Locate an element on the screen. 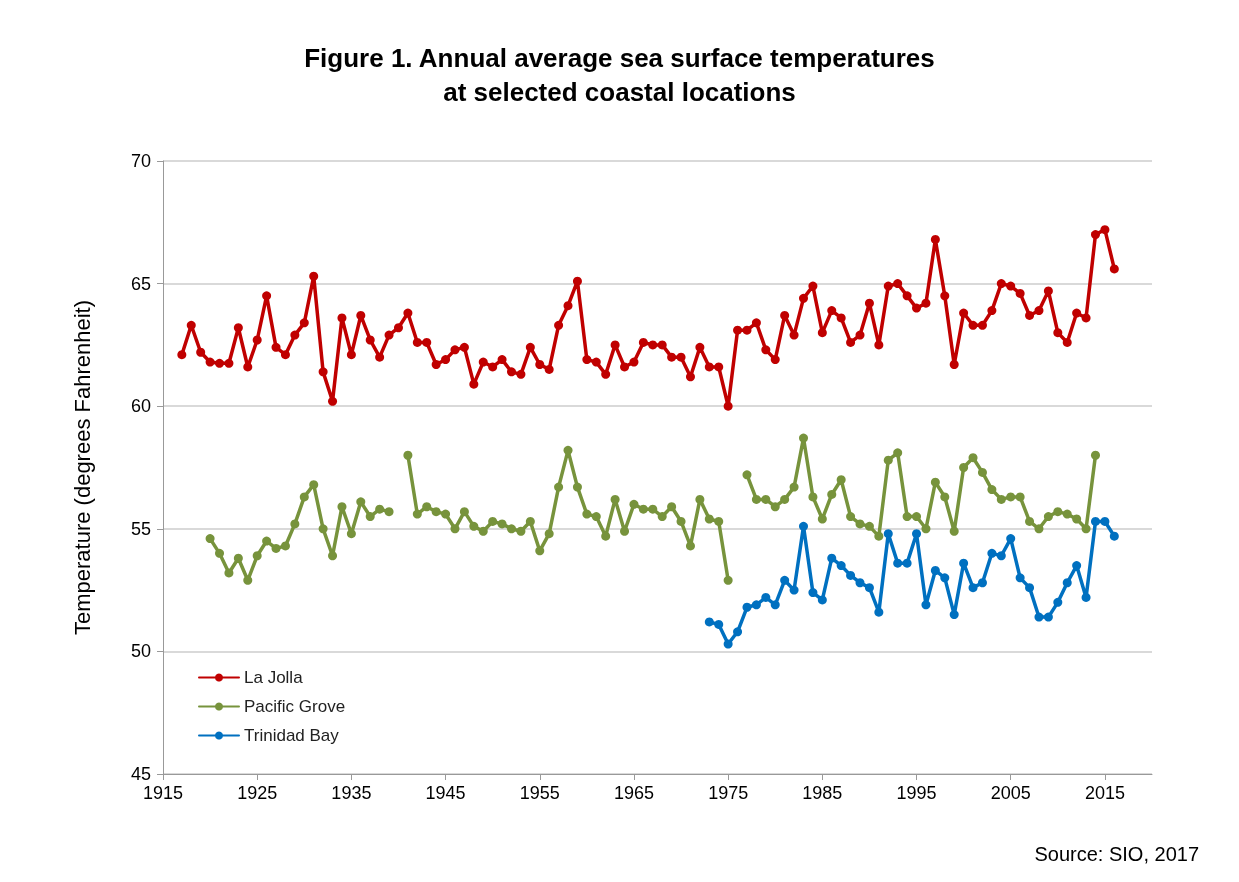 Image resolution: width=1239 pixels, height=882 pixels. x-tick-label: 1965 is located at coordinates (633, 793).